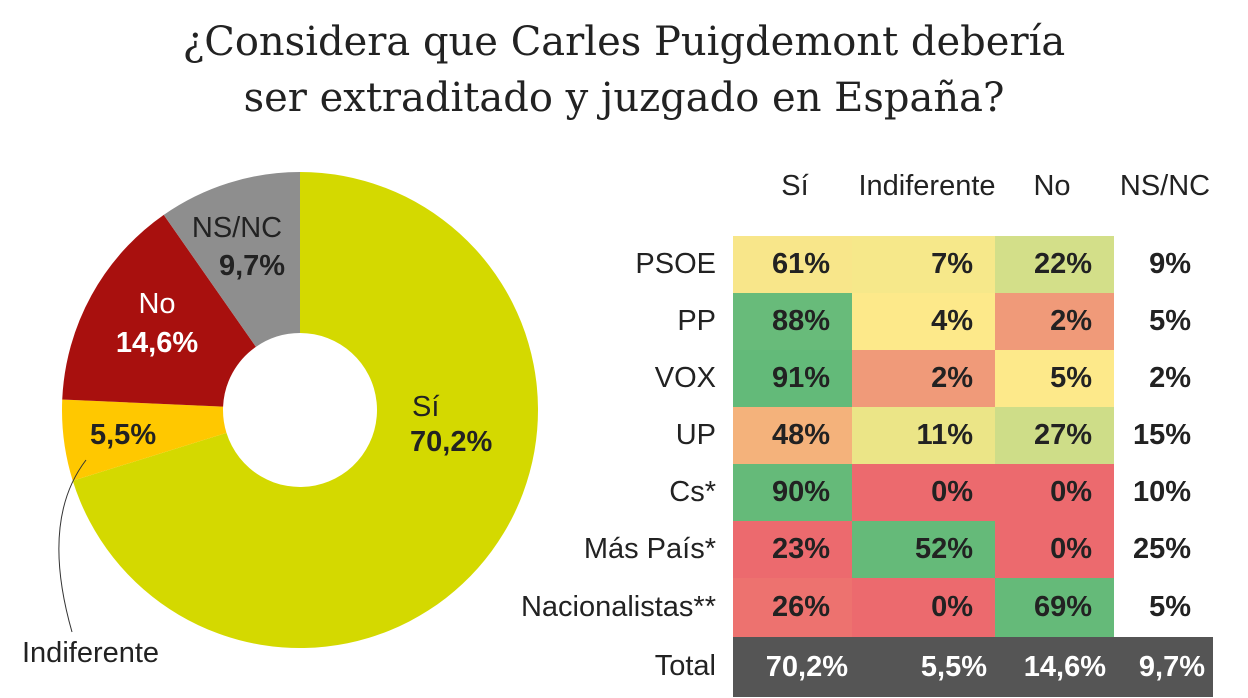 Image resolution: width=1248 pixels, height=698 pixels. Describe the element at coordinates (649, 548) in the screenshot. I see `row-label: Más País*` at that location.